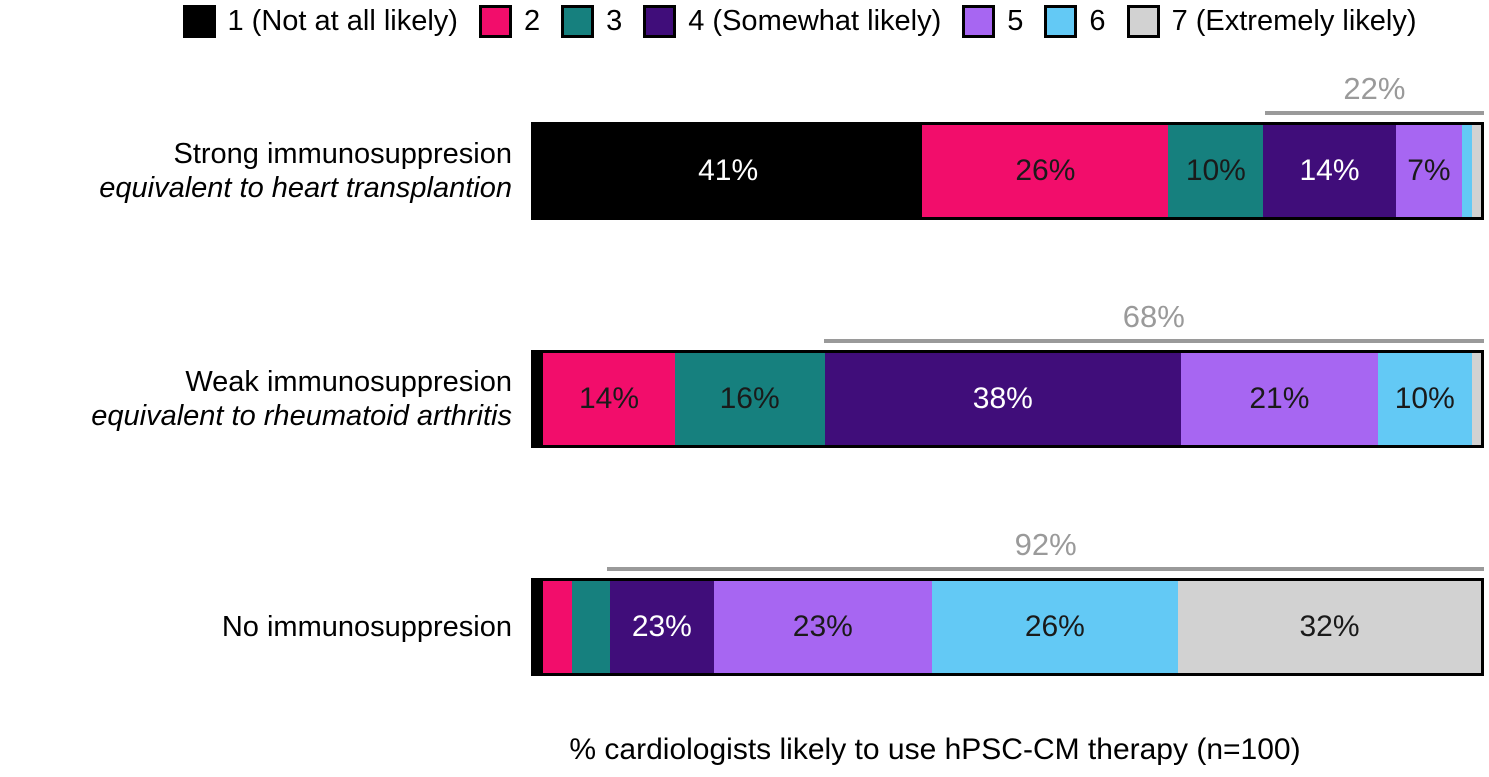 This screenshot has height=777, width=1489. I want to click on bar-segment: 32%, so click(1329, 627).